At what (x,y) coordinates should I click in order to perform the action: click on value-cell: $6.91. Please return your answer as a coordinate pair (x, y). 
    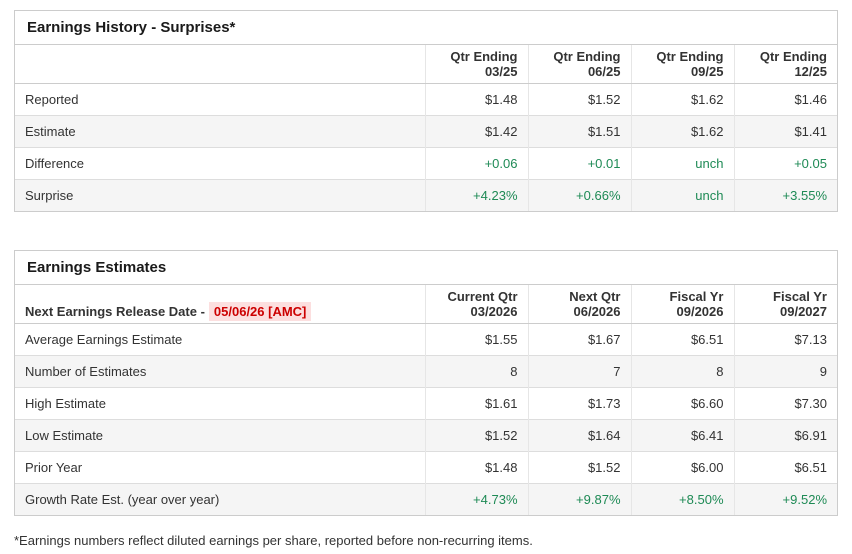
    Looking at the image, I should click on (785, 435).